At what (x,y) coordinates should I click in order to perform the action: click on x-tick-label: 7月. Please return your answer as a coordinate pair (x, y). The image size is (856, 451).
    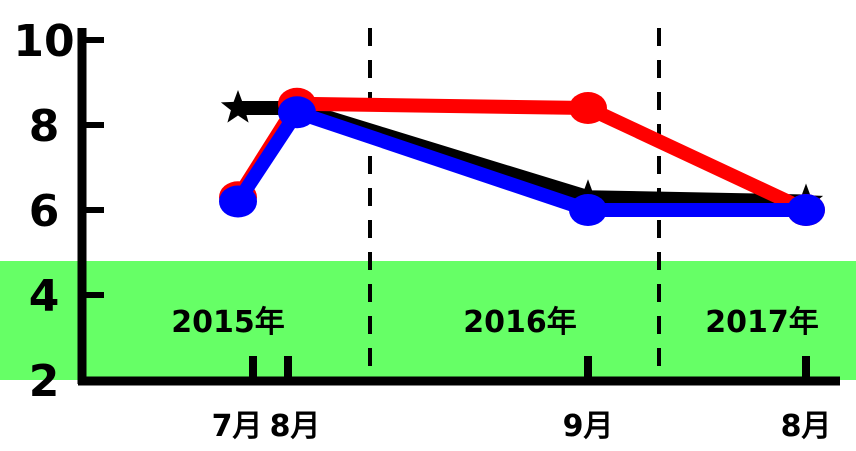
    Looking at the image, I should click on (237, 426).